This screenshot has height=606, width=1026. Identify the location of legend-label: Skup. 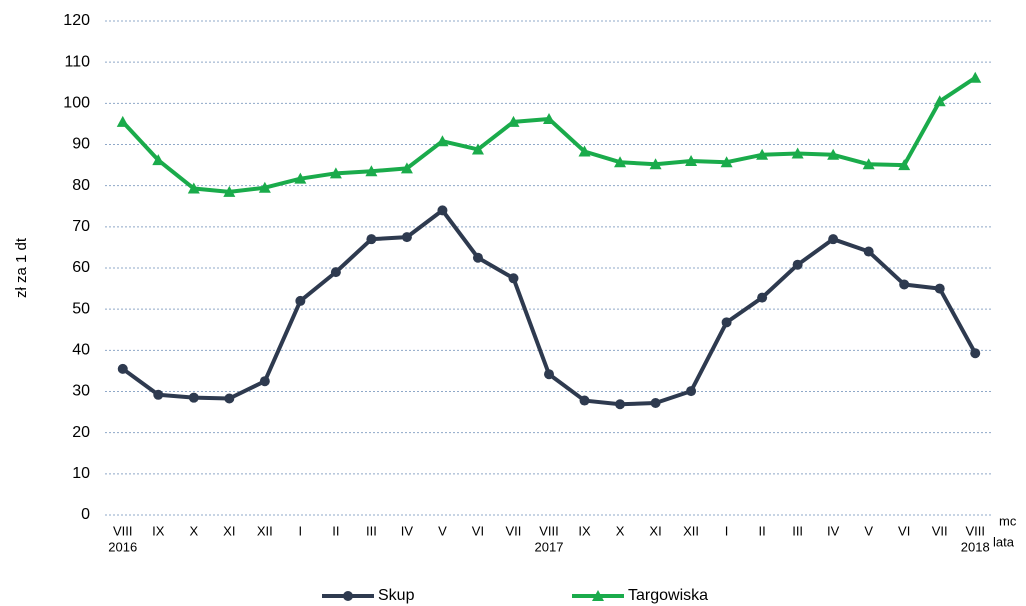
(396, 595).